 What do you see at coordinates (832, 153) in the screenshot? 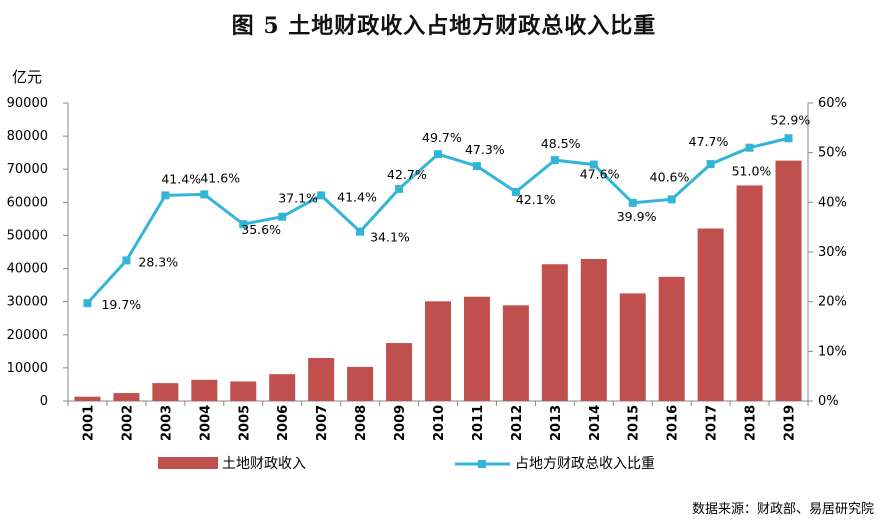
I see `right-tick-label: 50%` at bounding box center [832, 153].